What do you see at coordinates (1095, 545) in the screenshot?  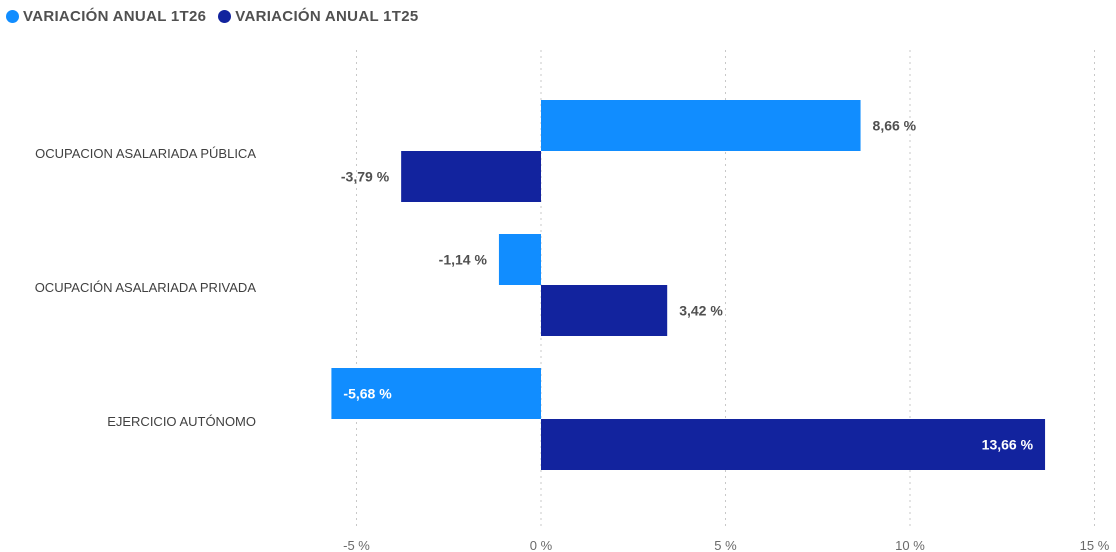 I see `x-tick-label: 15 %` at bounding box center [1095, 545].